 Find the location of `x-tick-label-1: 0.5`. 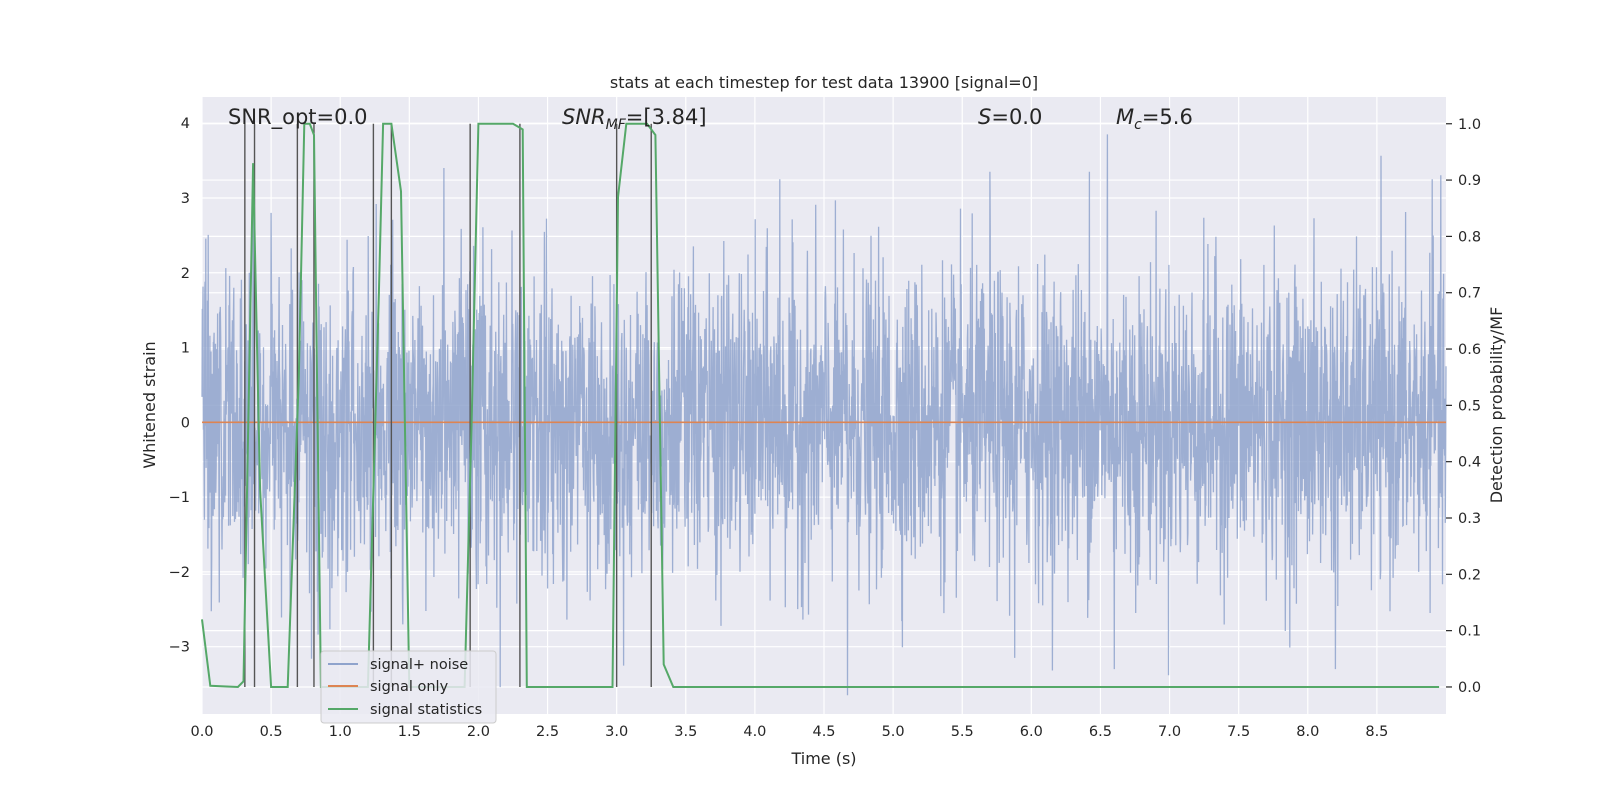

x-tick-label-1: 0.5 is located at coordinates (271, 732).